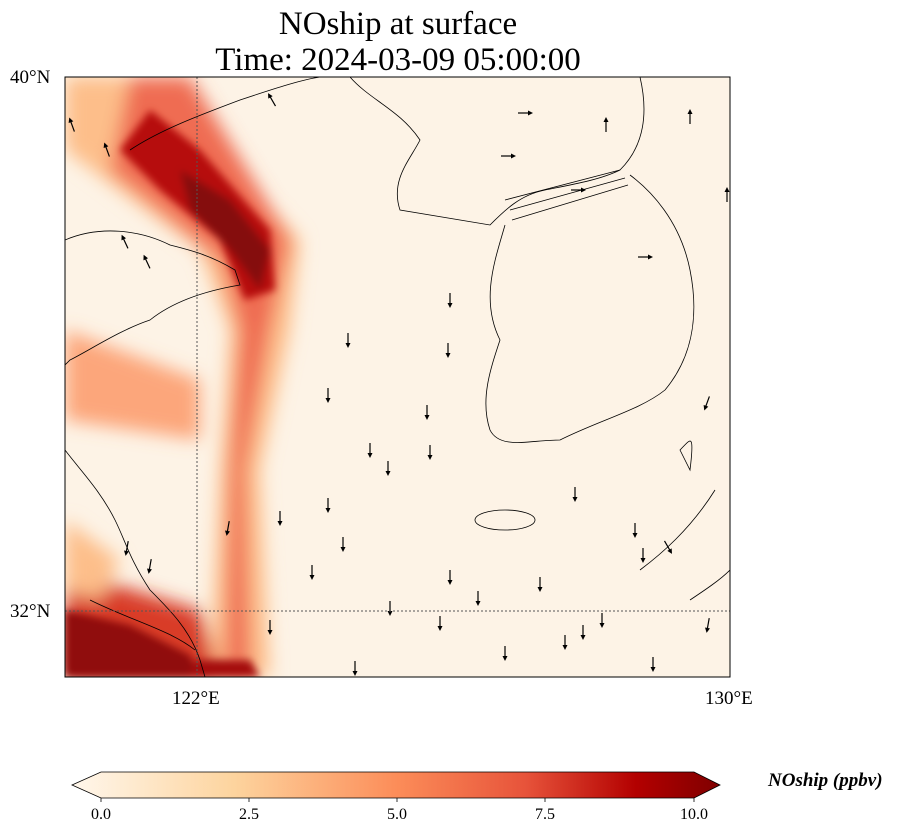  I want to click on lat-label-32: 32°N, so click(30, 611).